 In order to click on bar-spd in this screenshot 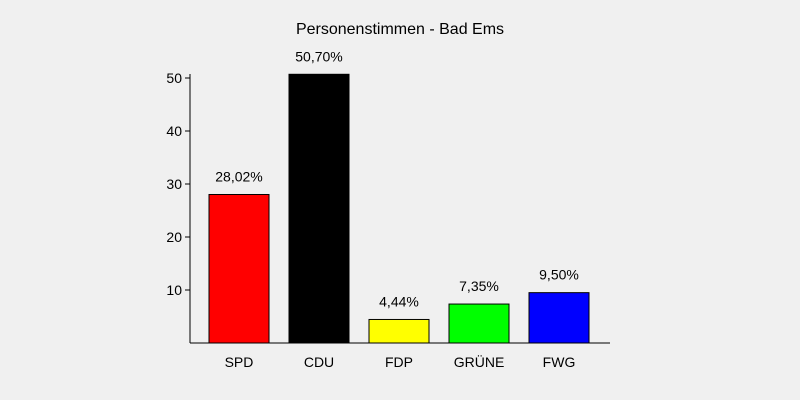, I will do `click(239, 268)`.